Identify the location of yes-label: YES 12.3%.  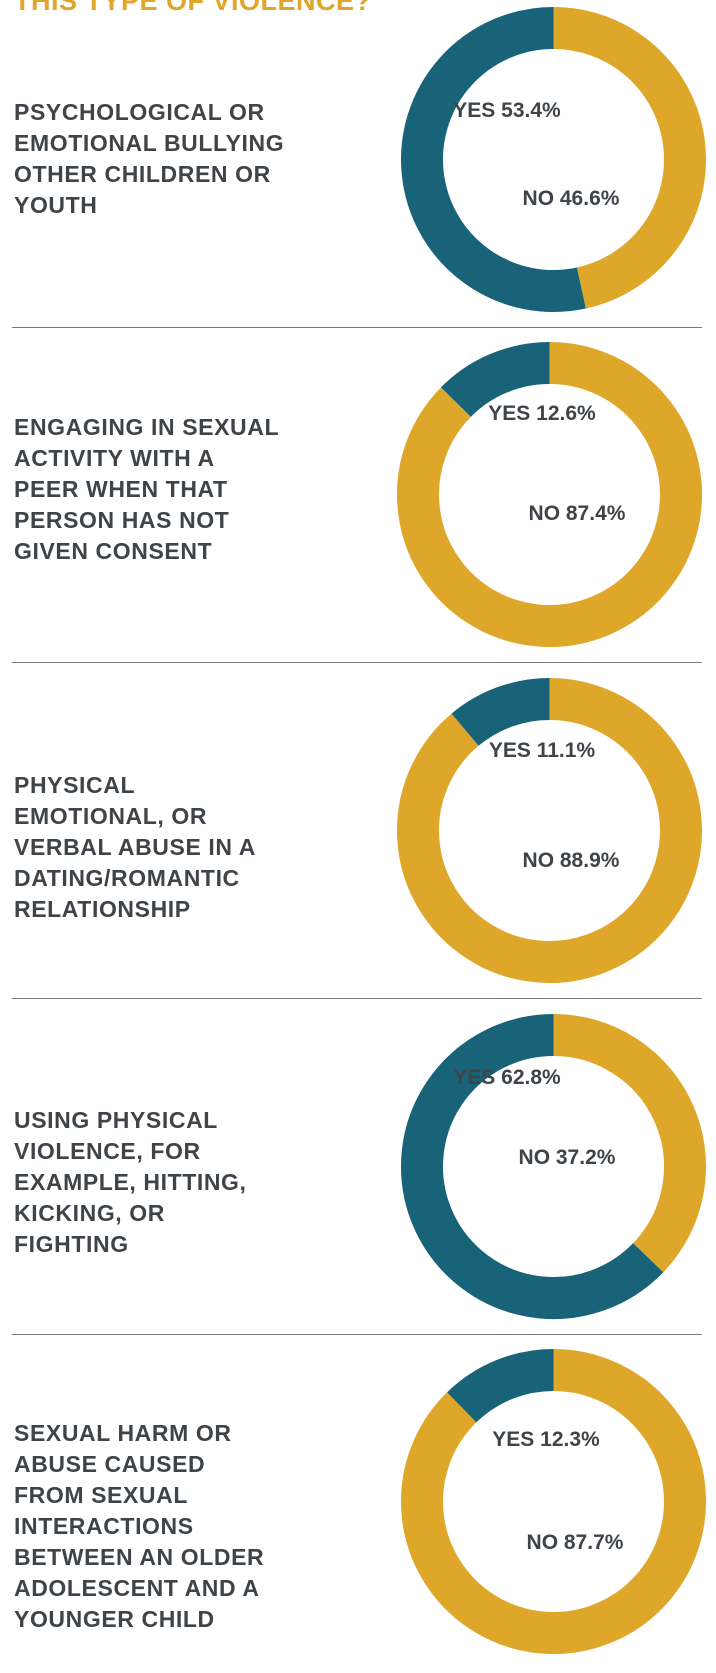
(546, 1439).